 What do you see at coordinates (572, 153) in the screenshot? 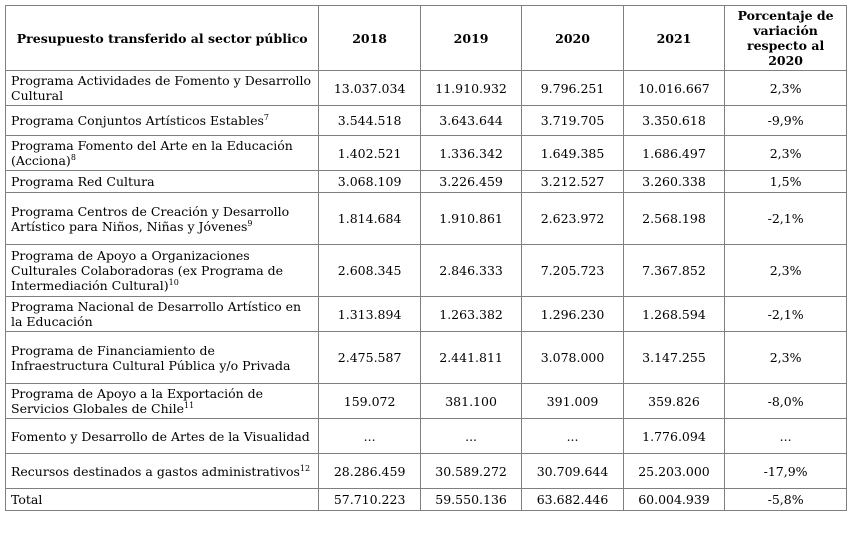
I see `value-2020: 1.649.385` at bounding box center [572, 153].